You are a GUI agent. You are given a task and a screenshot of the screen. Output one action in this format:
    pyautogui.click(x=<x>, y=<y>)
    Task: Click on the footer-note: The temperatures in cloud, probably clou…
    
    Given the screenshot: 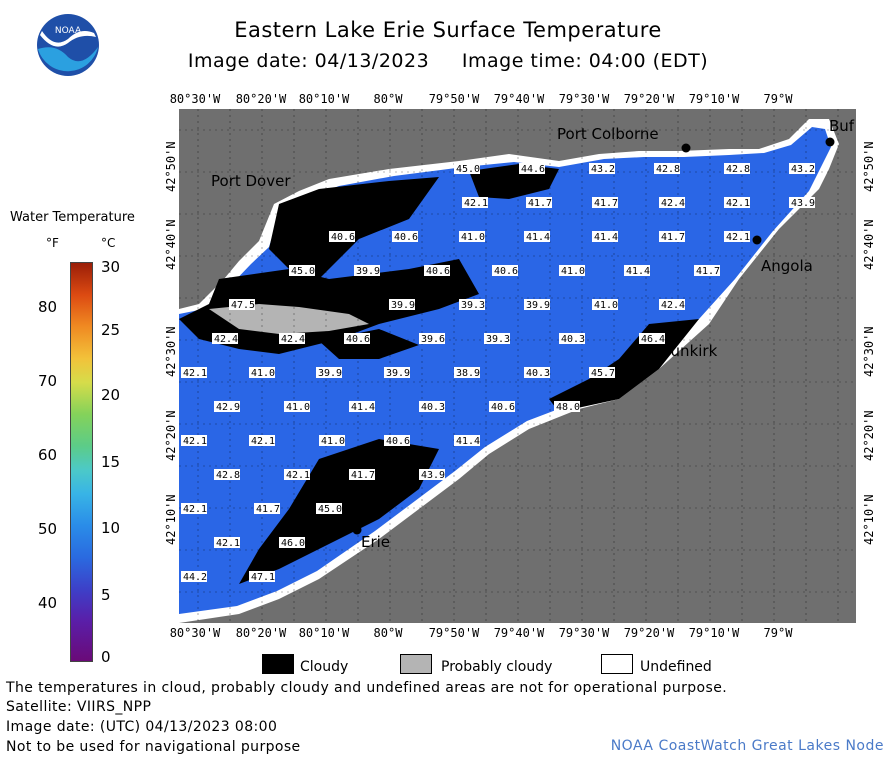 What is the action you would take?
    pyautogui.click(x=367, y=688)
    